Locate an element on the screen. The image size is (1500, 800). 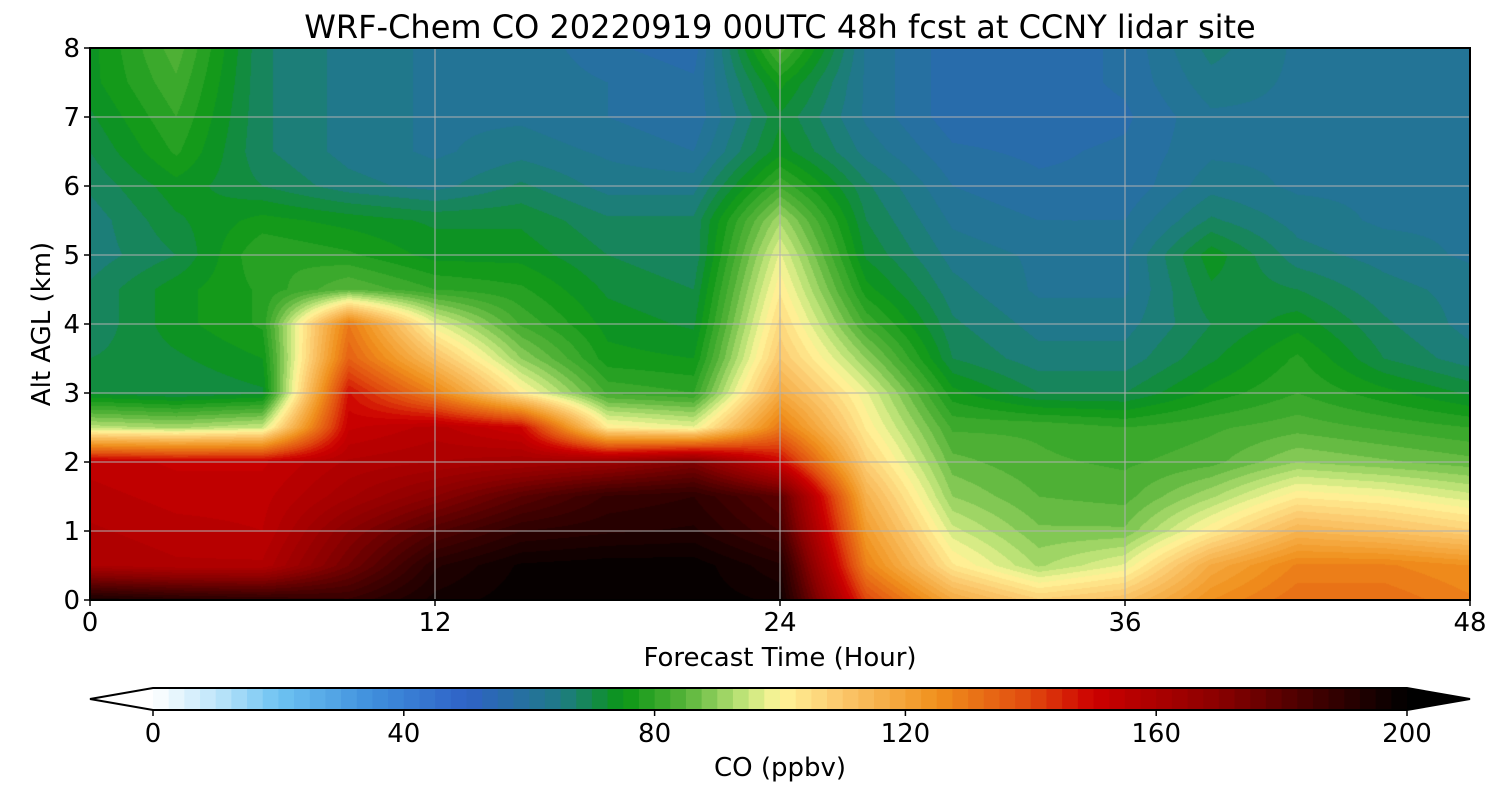
colorbar-tick-label: 200 is located at coordinates (1407, 734).